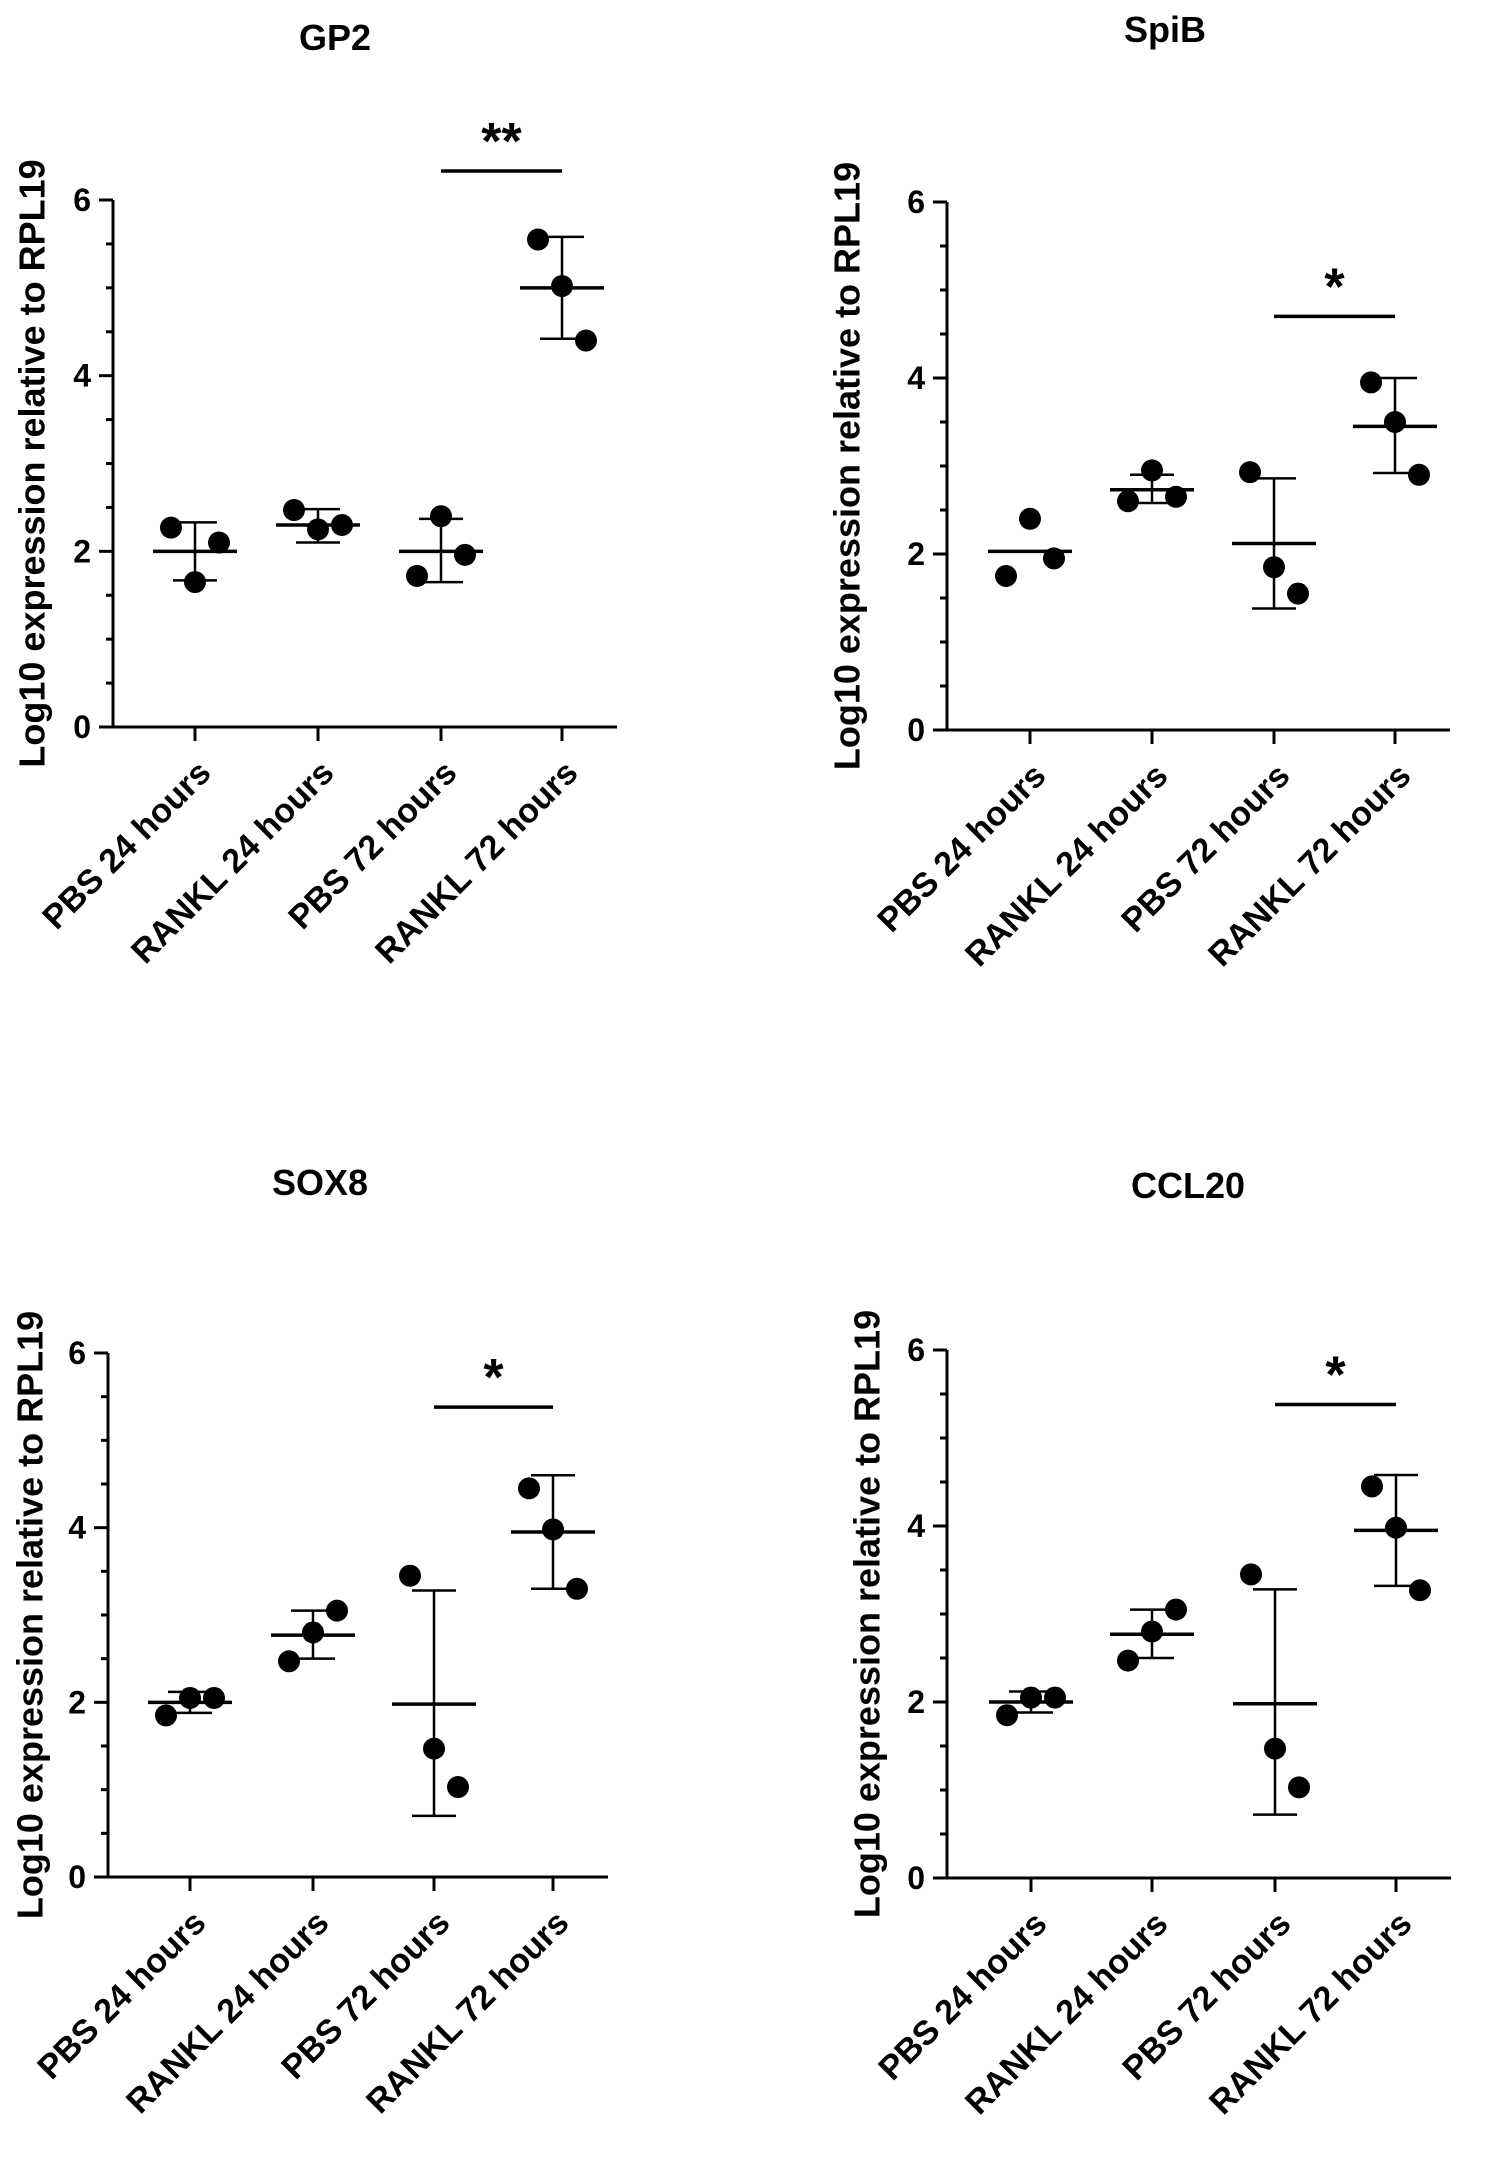 The image size is (1488, 2160). What do you see at coordinates (320, 1182) in the screenshot?
I see `chart-title: SOX8` at bounding box center [320, 1182].